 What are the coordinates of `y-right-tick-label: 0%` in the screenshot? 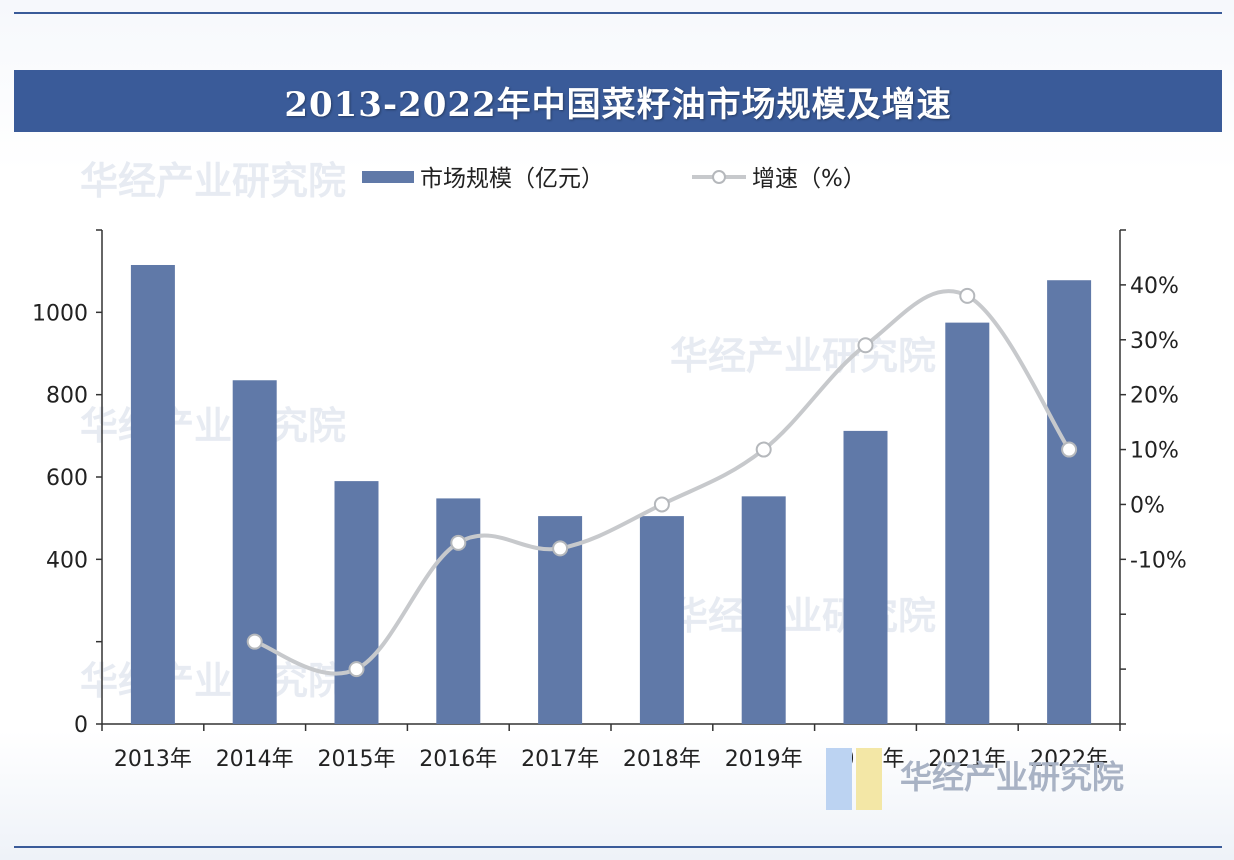 It's located at (1147, 505).